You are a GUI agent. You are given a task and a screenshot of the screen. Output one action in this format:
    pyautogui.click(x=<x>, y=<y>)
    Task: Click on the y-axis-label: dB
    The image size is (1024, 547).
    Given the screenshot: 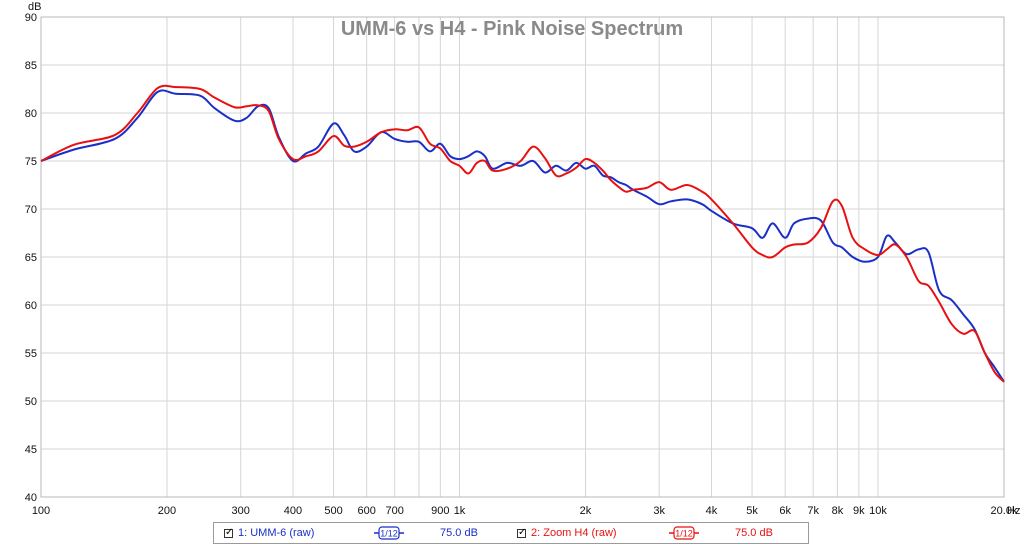 What is the action you would take?
    pyautogui.click(x=34, y=7)
    